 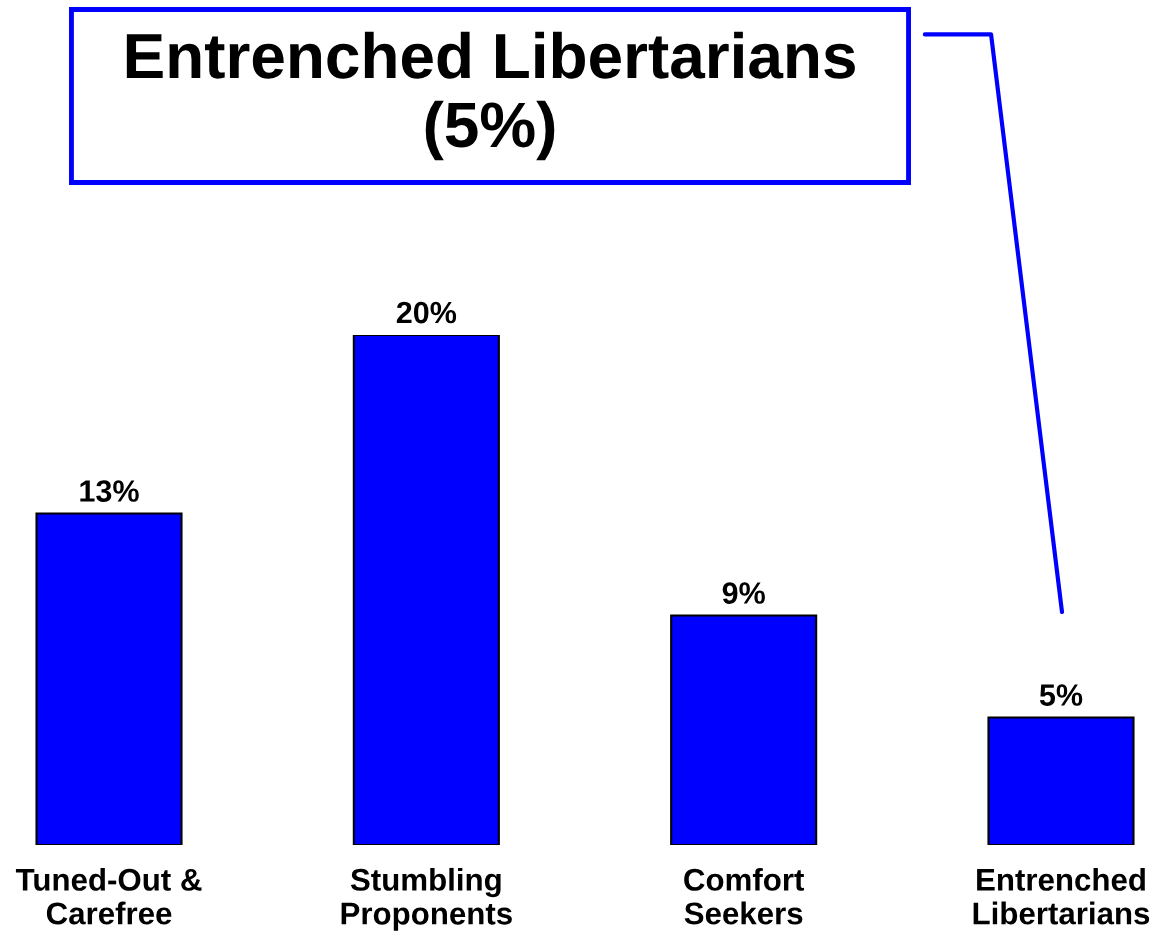 What do you see at coordinates (1061, 896) in the screenshot?
I see `x-tick-label: Entrenched Libertarians` at bounding box center [1061, 896].